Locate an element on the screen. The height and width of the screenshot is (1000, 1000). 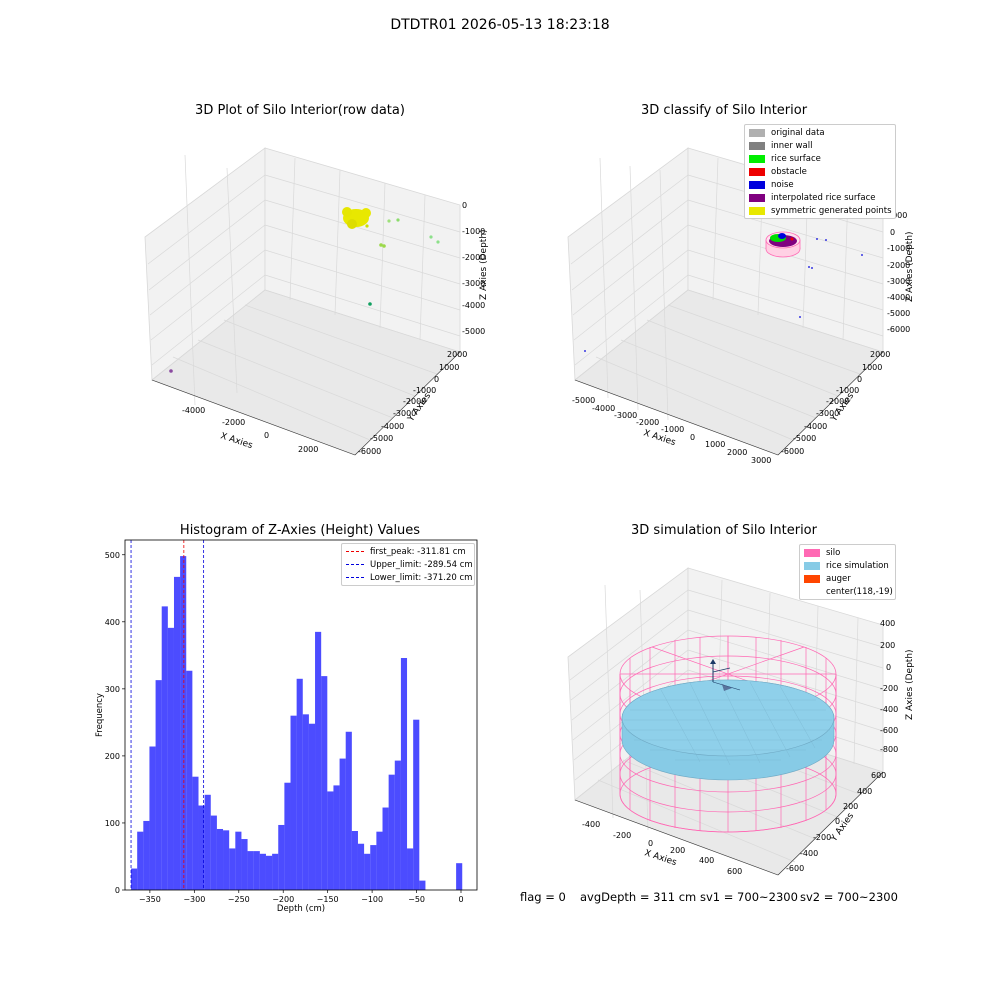
panel1-yellow-point is located at coordinates (366, 213).